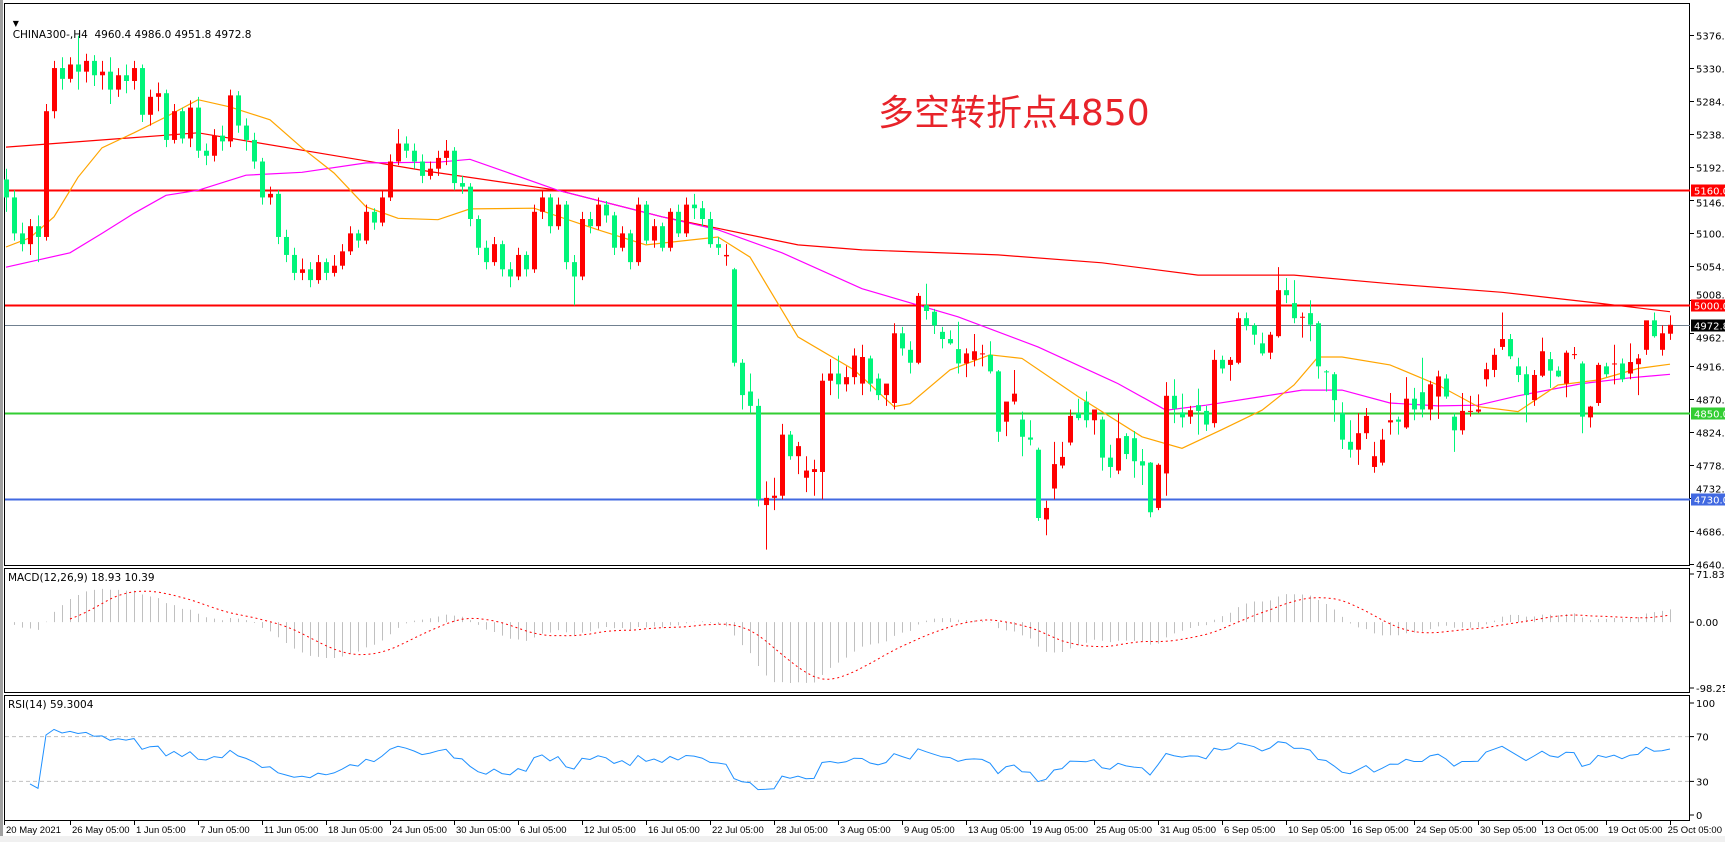 Image resolution: width=1725 pixels, height=842 pixels. I want to click on y-tick-label: 4686.0, so click(1710, 533).